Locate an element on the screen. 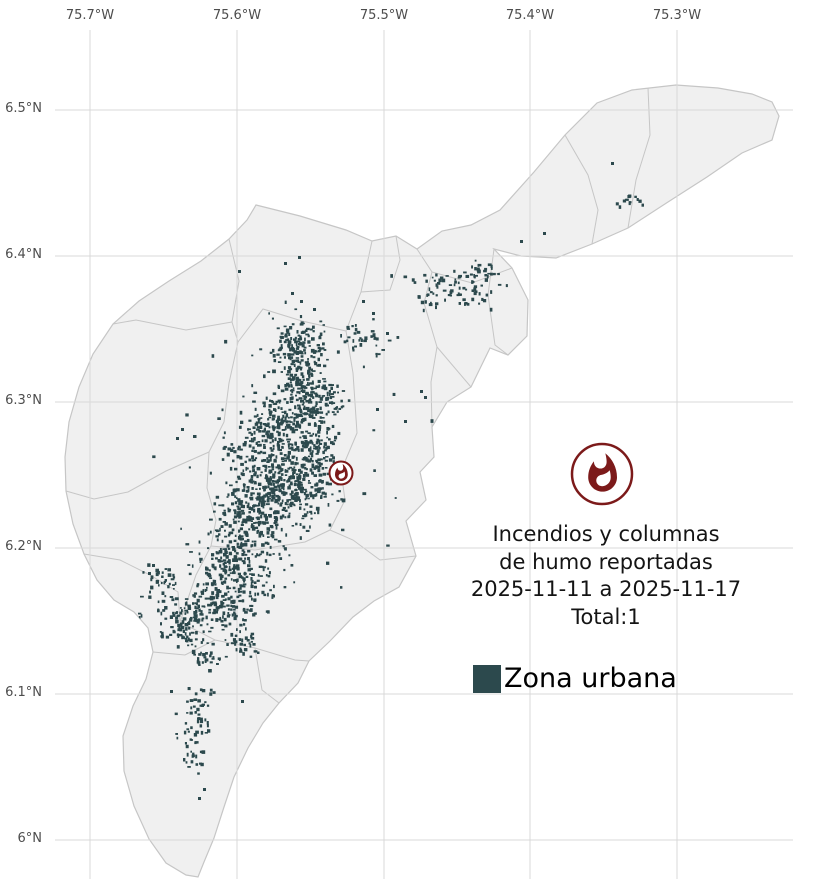 This screenshot has width=818, height=887. y-tick-label: 6.5°N is located at coordinates (23, 108).